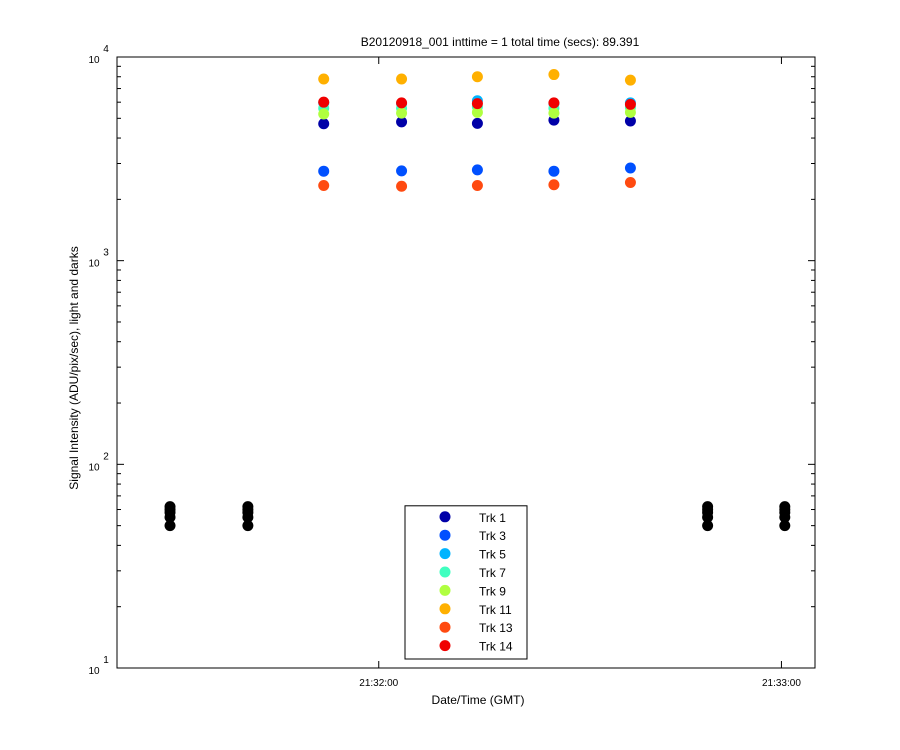 The height and width of the screenshot is (750, 900). I want to click on x-axis-label: Date/Time (GMT), so click(478, 700).